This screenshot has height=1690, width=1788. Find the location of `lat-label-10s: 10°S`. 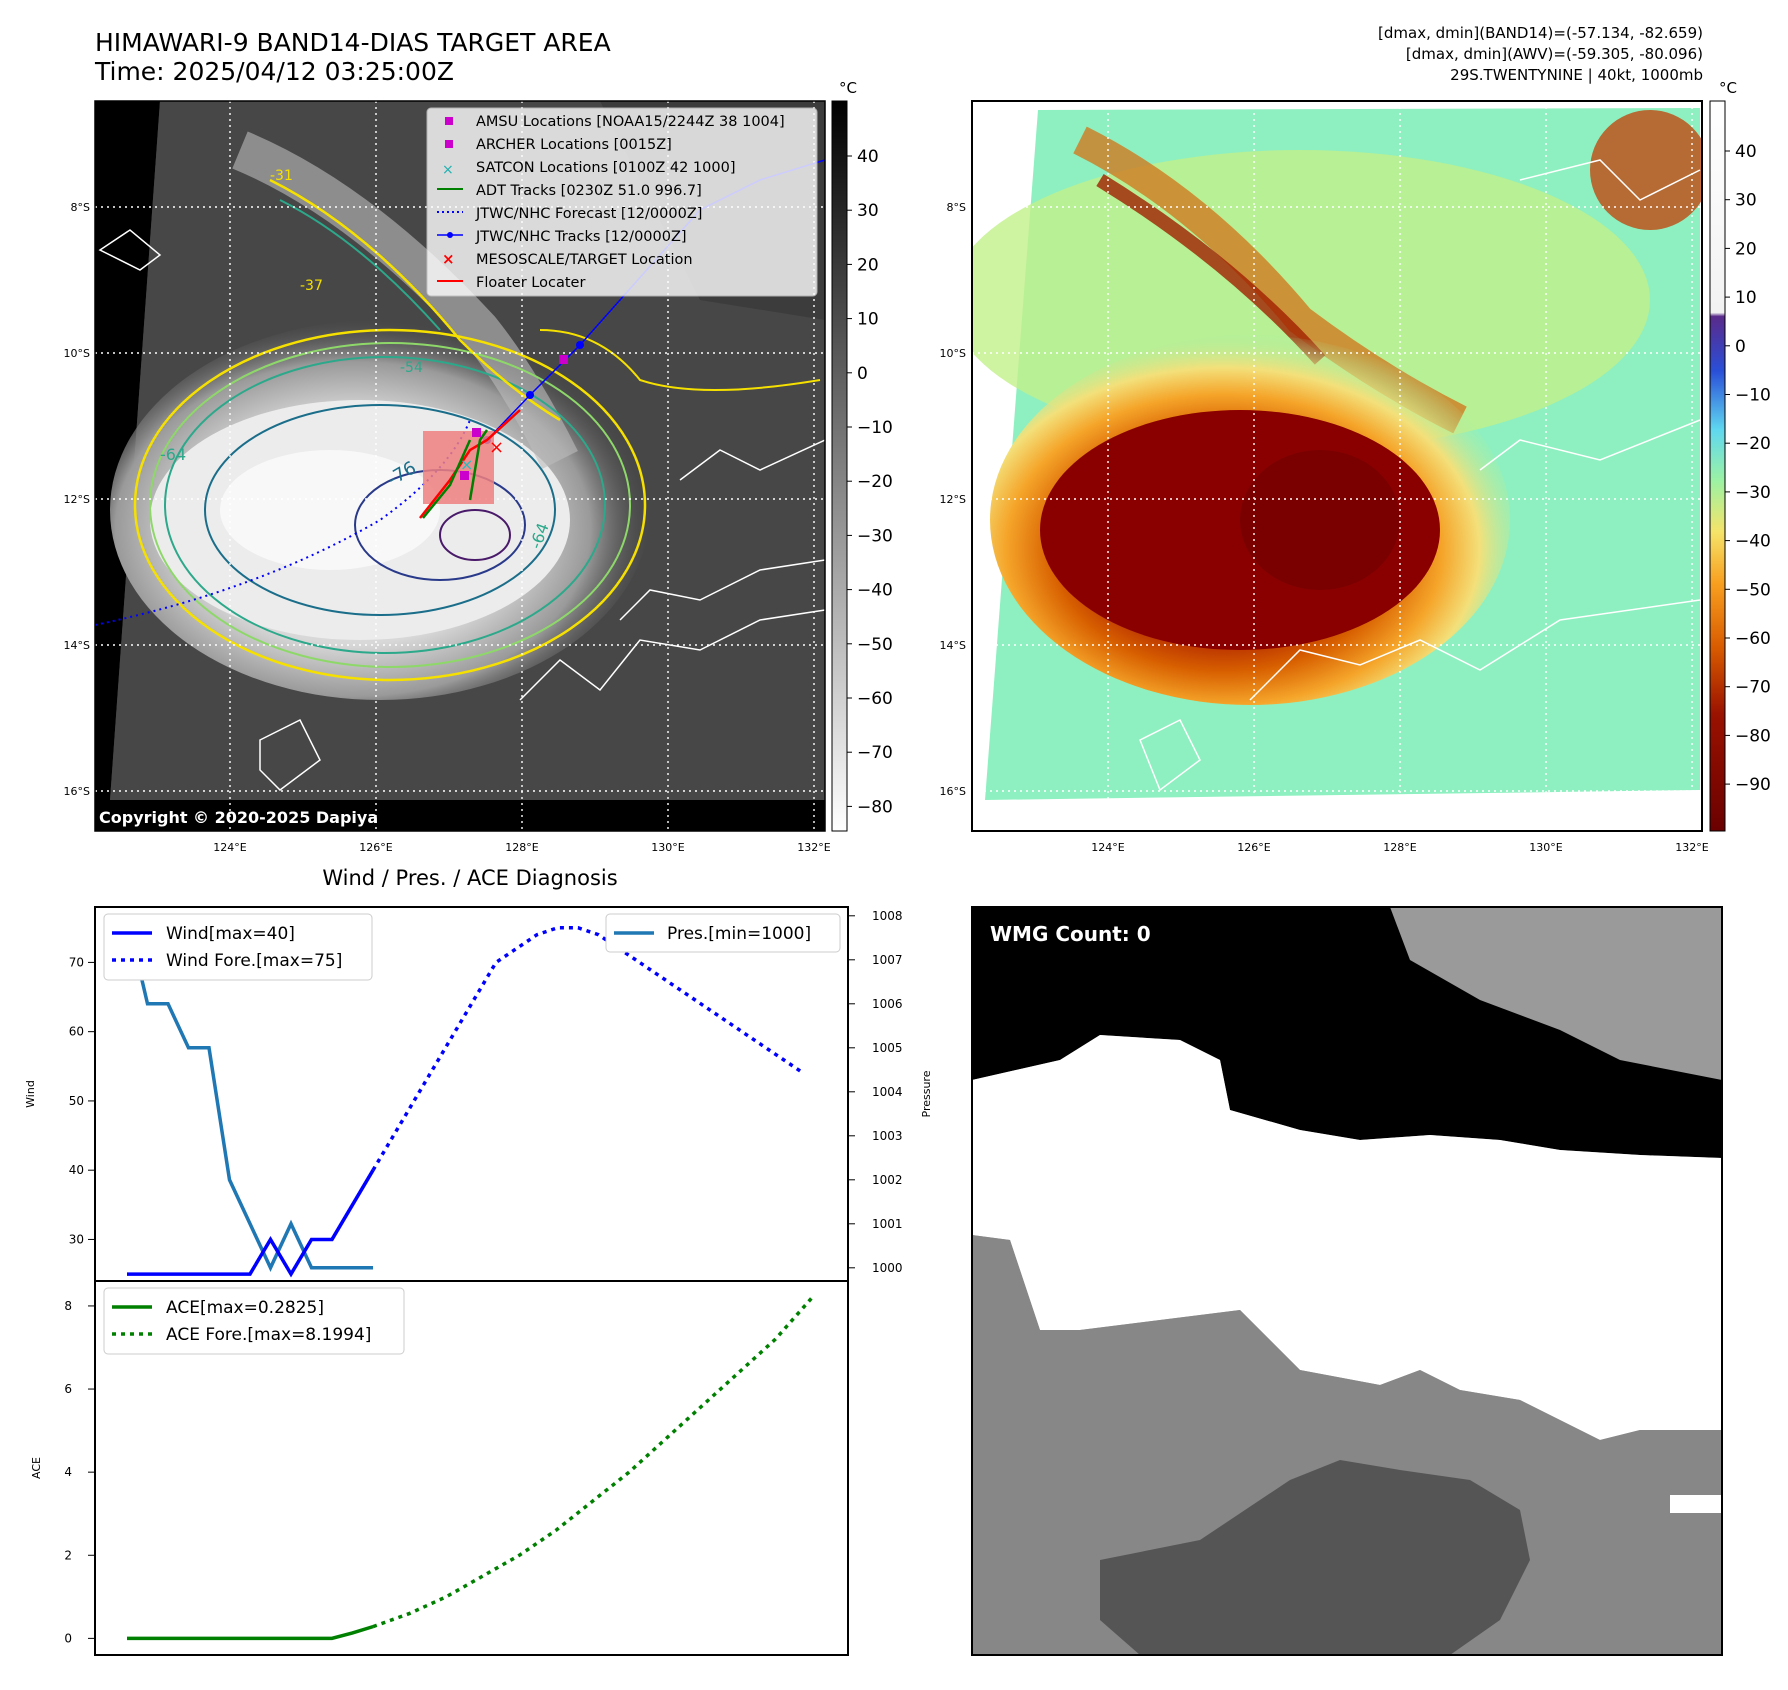

lat-label-10s: 10°S is located at coordinates (77, 353).